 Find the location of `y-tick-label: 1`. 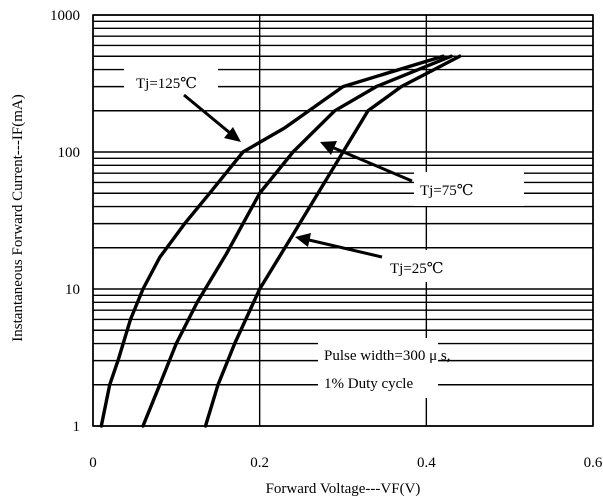

y-tick-label: 1 is located at coordinates (77, 427).